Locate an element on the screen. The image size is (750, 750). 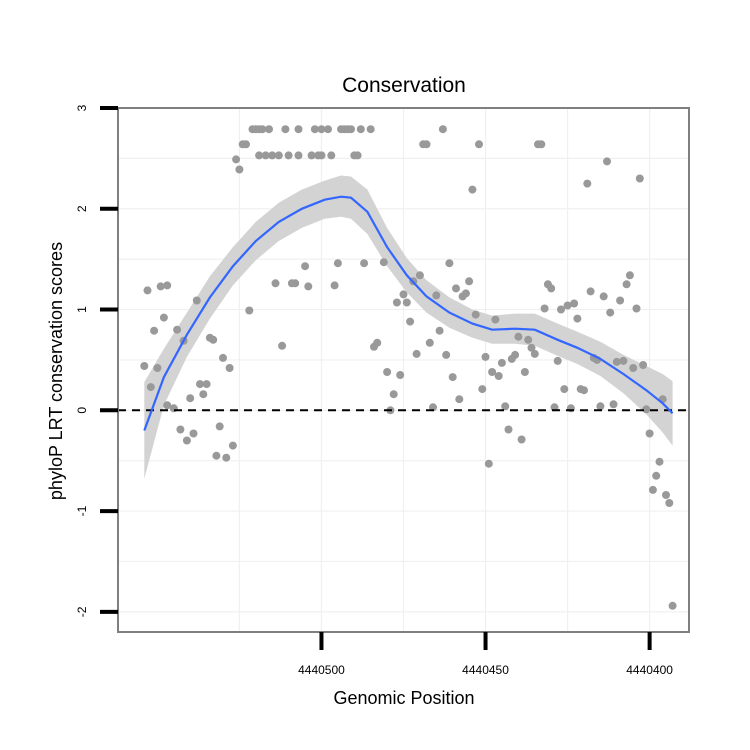
y-axis-title: phyloP LRT conservation scores is located at coordinates (56, 371).